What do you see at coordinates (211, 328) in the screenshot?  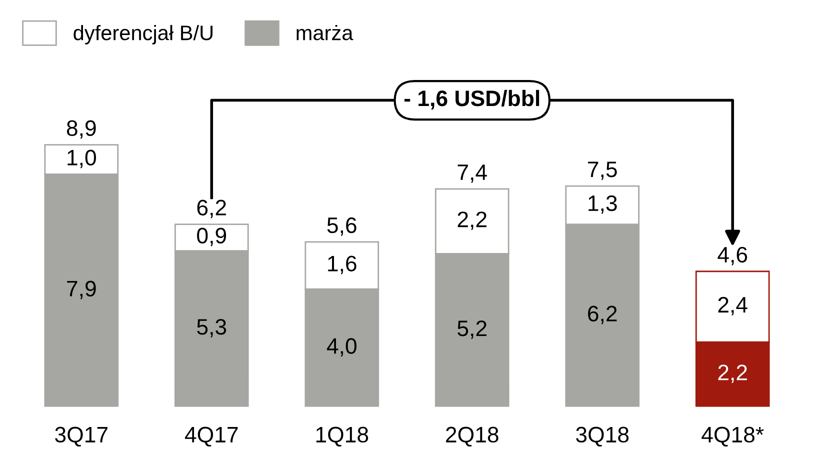 I see `data-label: 5,3` at bounding box center [211, 328].